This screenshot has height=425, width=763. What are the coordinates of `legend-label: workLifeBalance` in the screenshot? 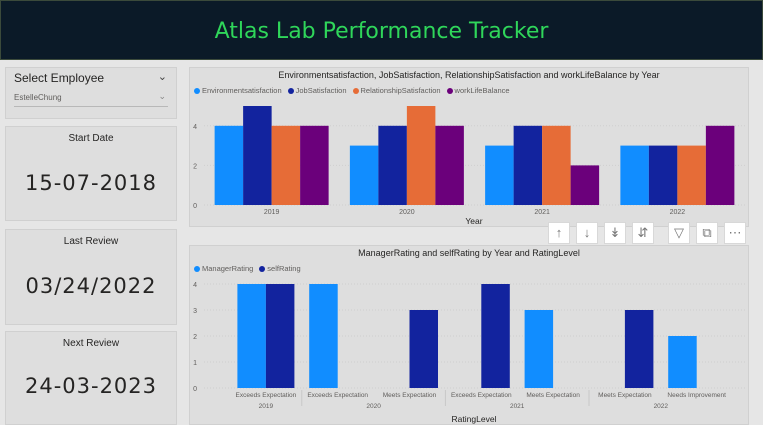 It's located at (482, 90).